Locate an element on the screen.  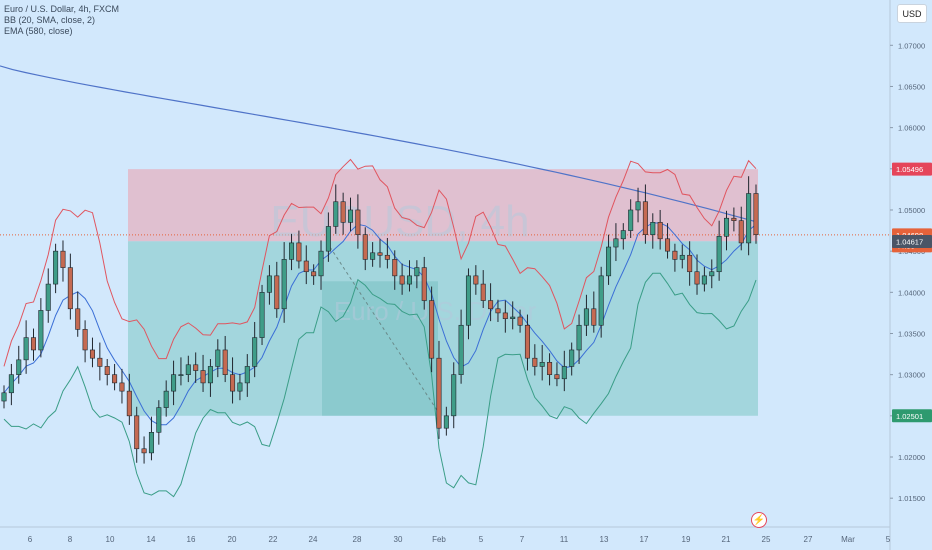
watermark-name: Euro / U.S. Dollar is located at coordinates (435, 311).